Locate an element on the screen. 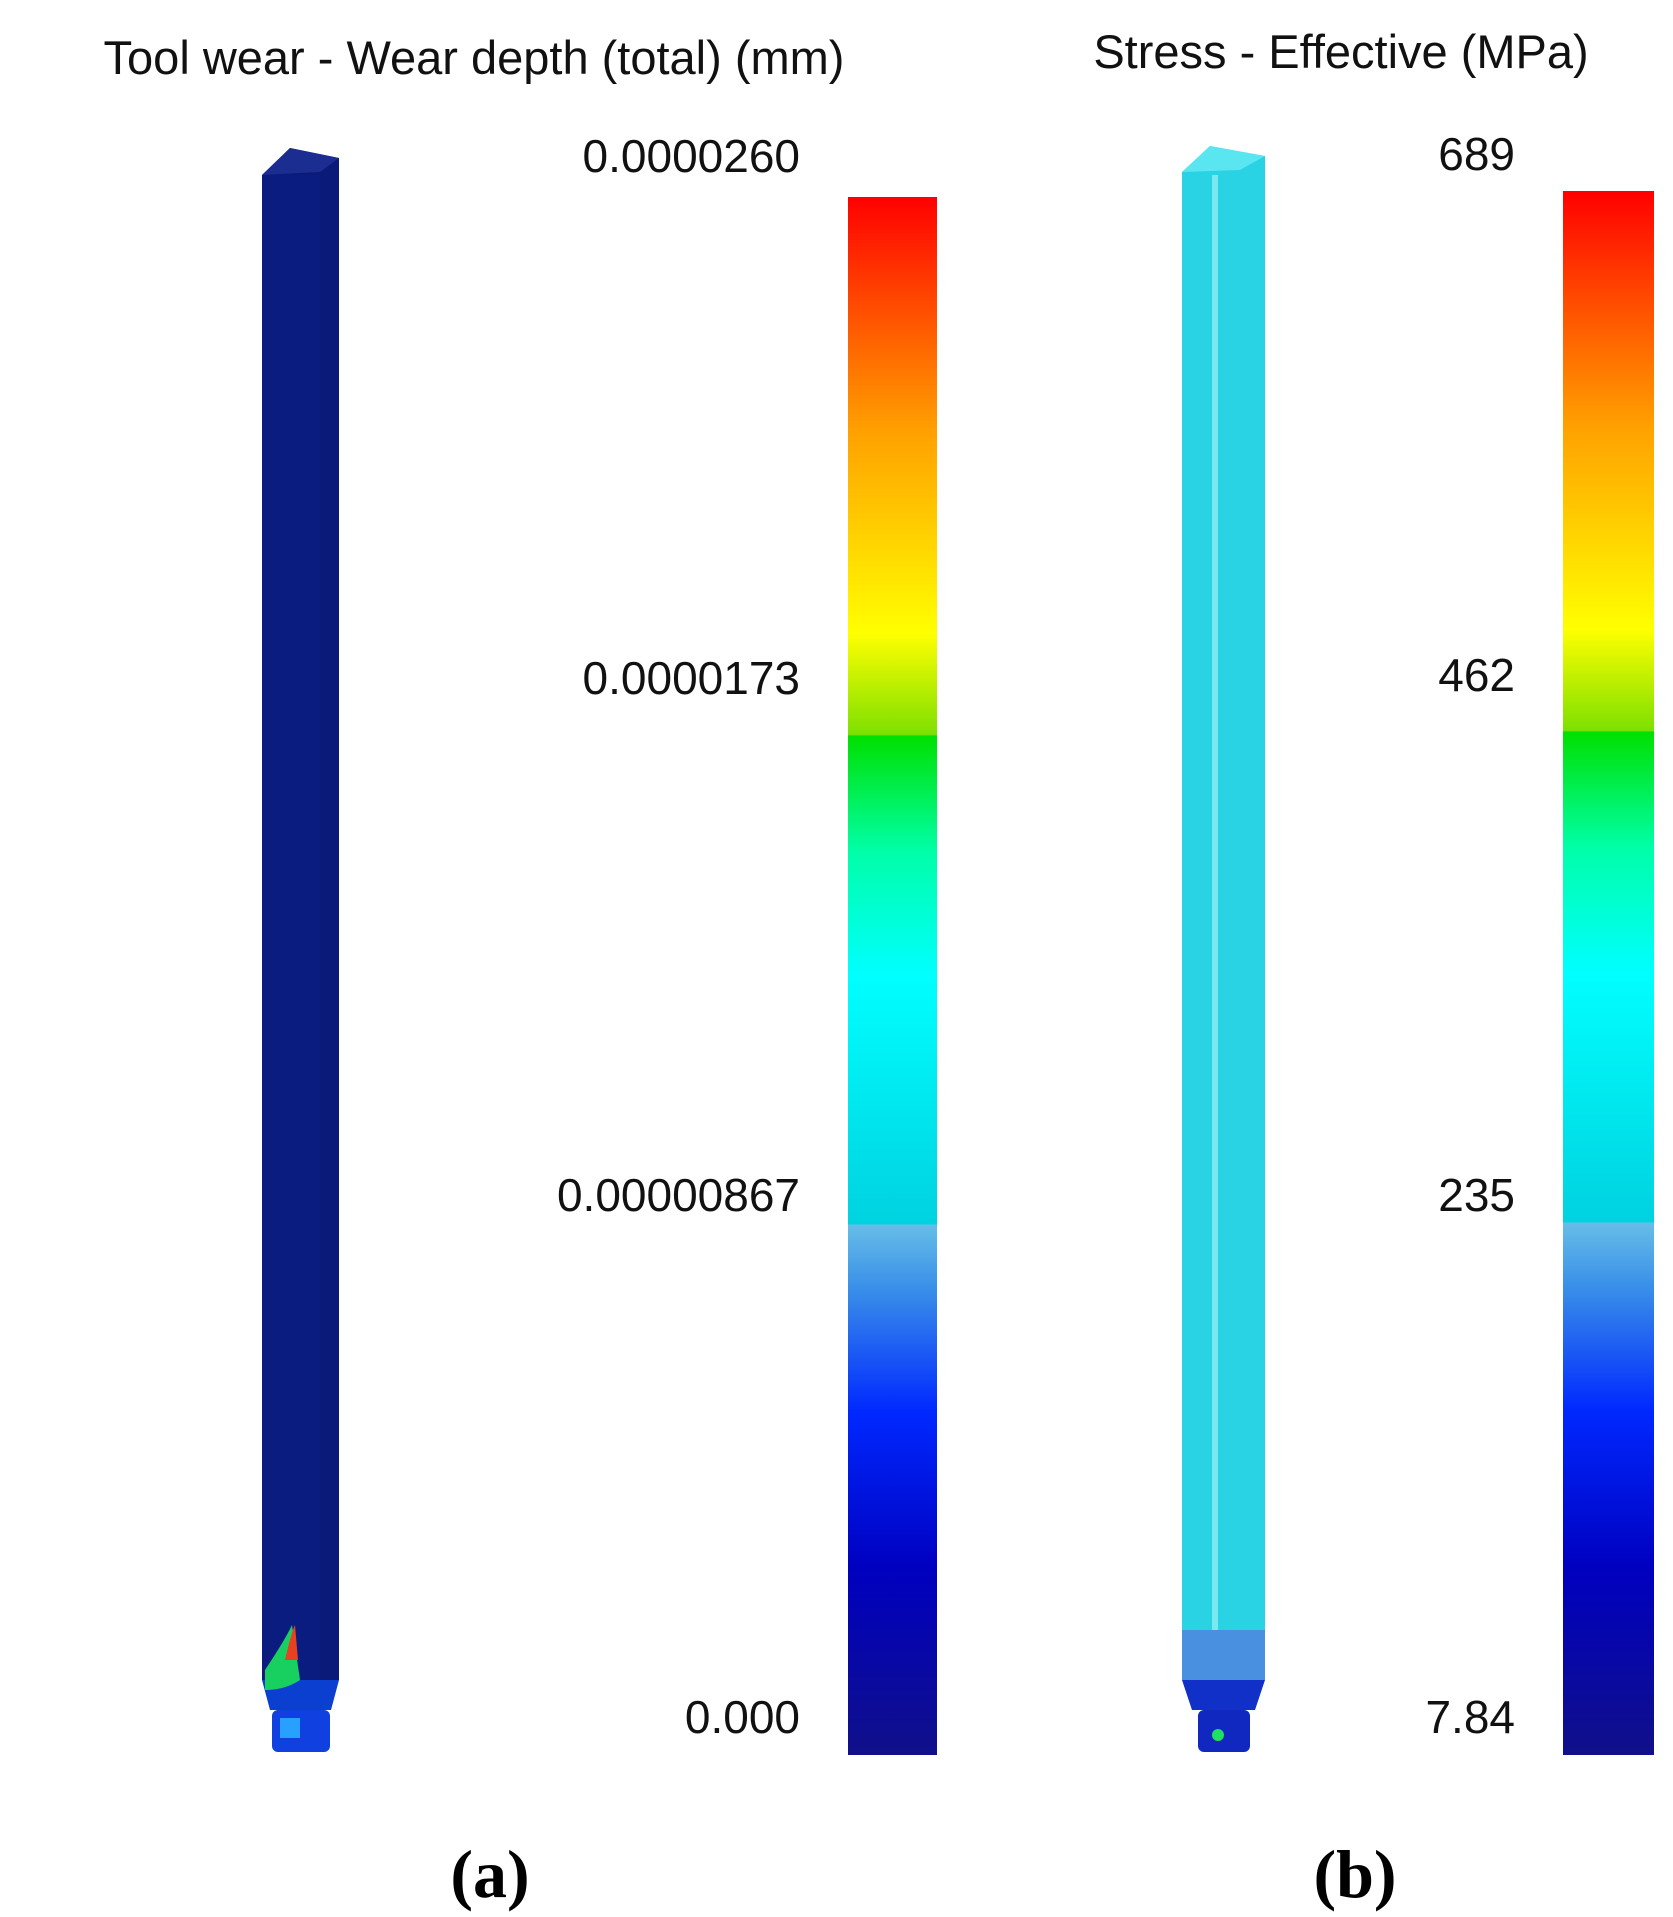 Image resolution: width=1673 pixels, height=1917 pixels. scale-label: 7.84 is located at coordinates (1470, 1717).